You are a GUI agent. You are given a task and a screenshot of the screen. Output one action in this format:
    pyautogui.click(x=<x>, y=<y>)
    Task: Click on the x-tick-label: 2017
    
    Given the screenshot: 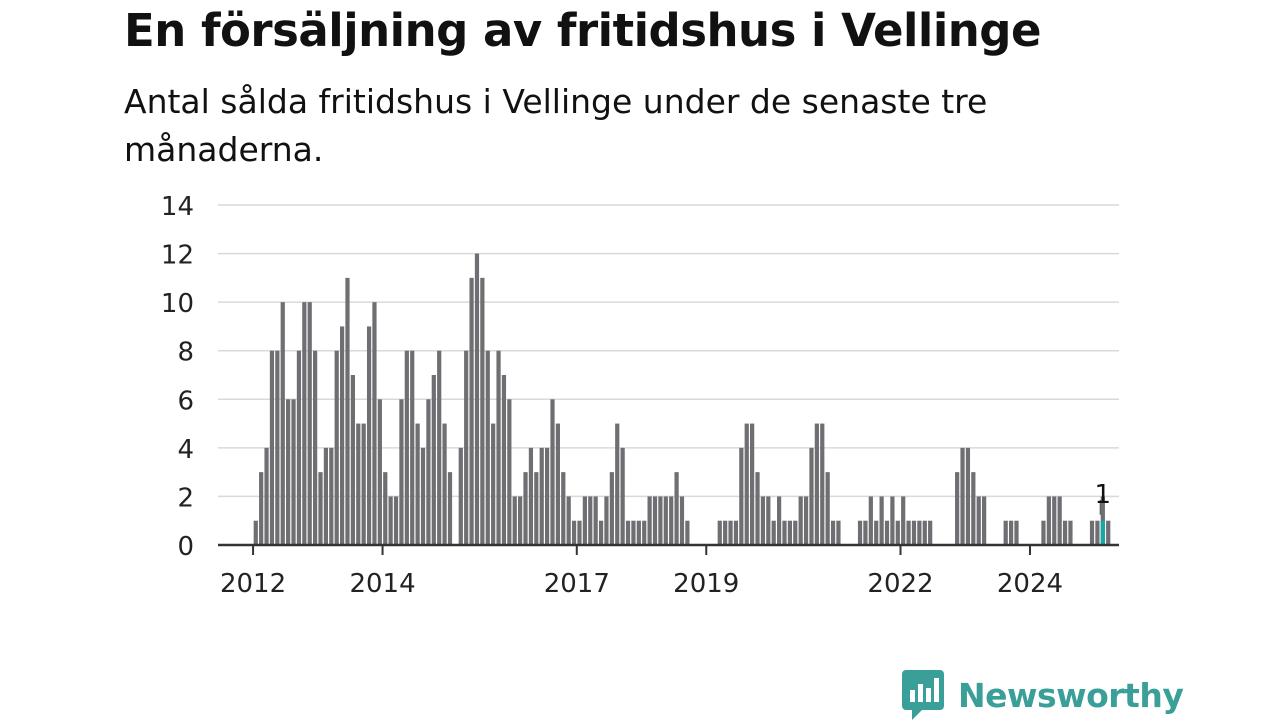 What is the action you would take?
    pyautogui.click(x=577, y=584)
    